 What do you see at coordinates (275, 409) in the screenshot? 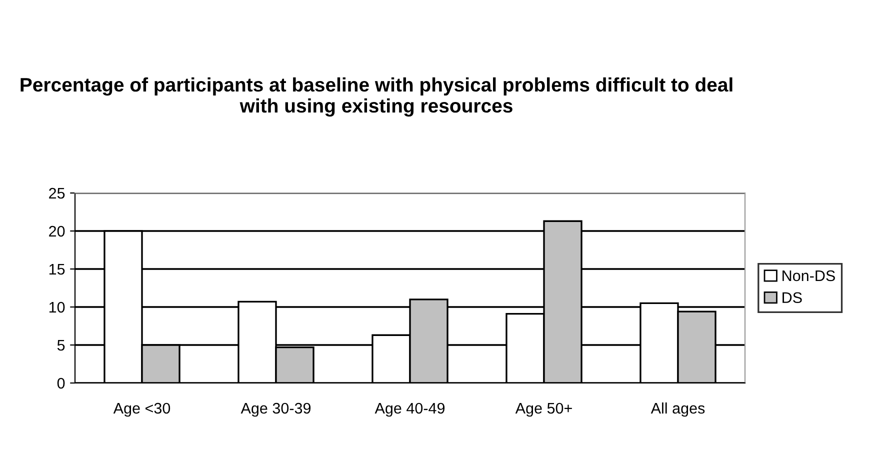
I see `x-tick-label: Age 30-39` at bounding box center [275, 409].